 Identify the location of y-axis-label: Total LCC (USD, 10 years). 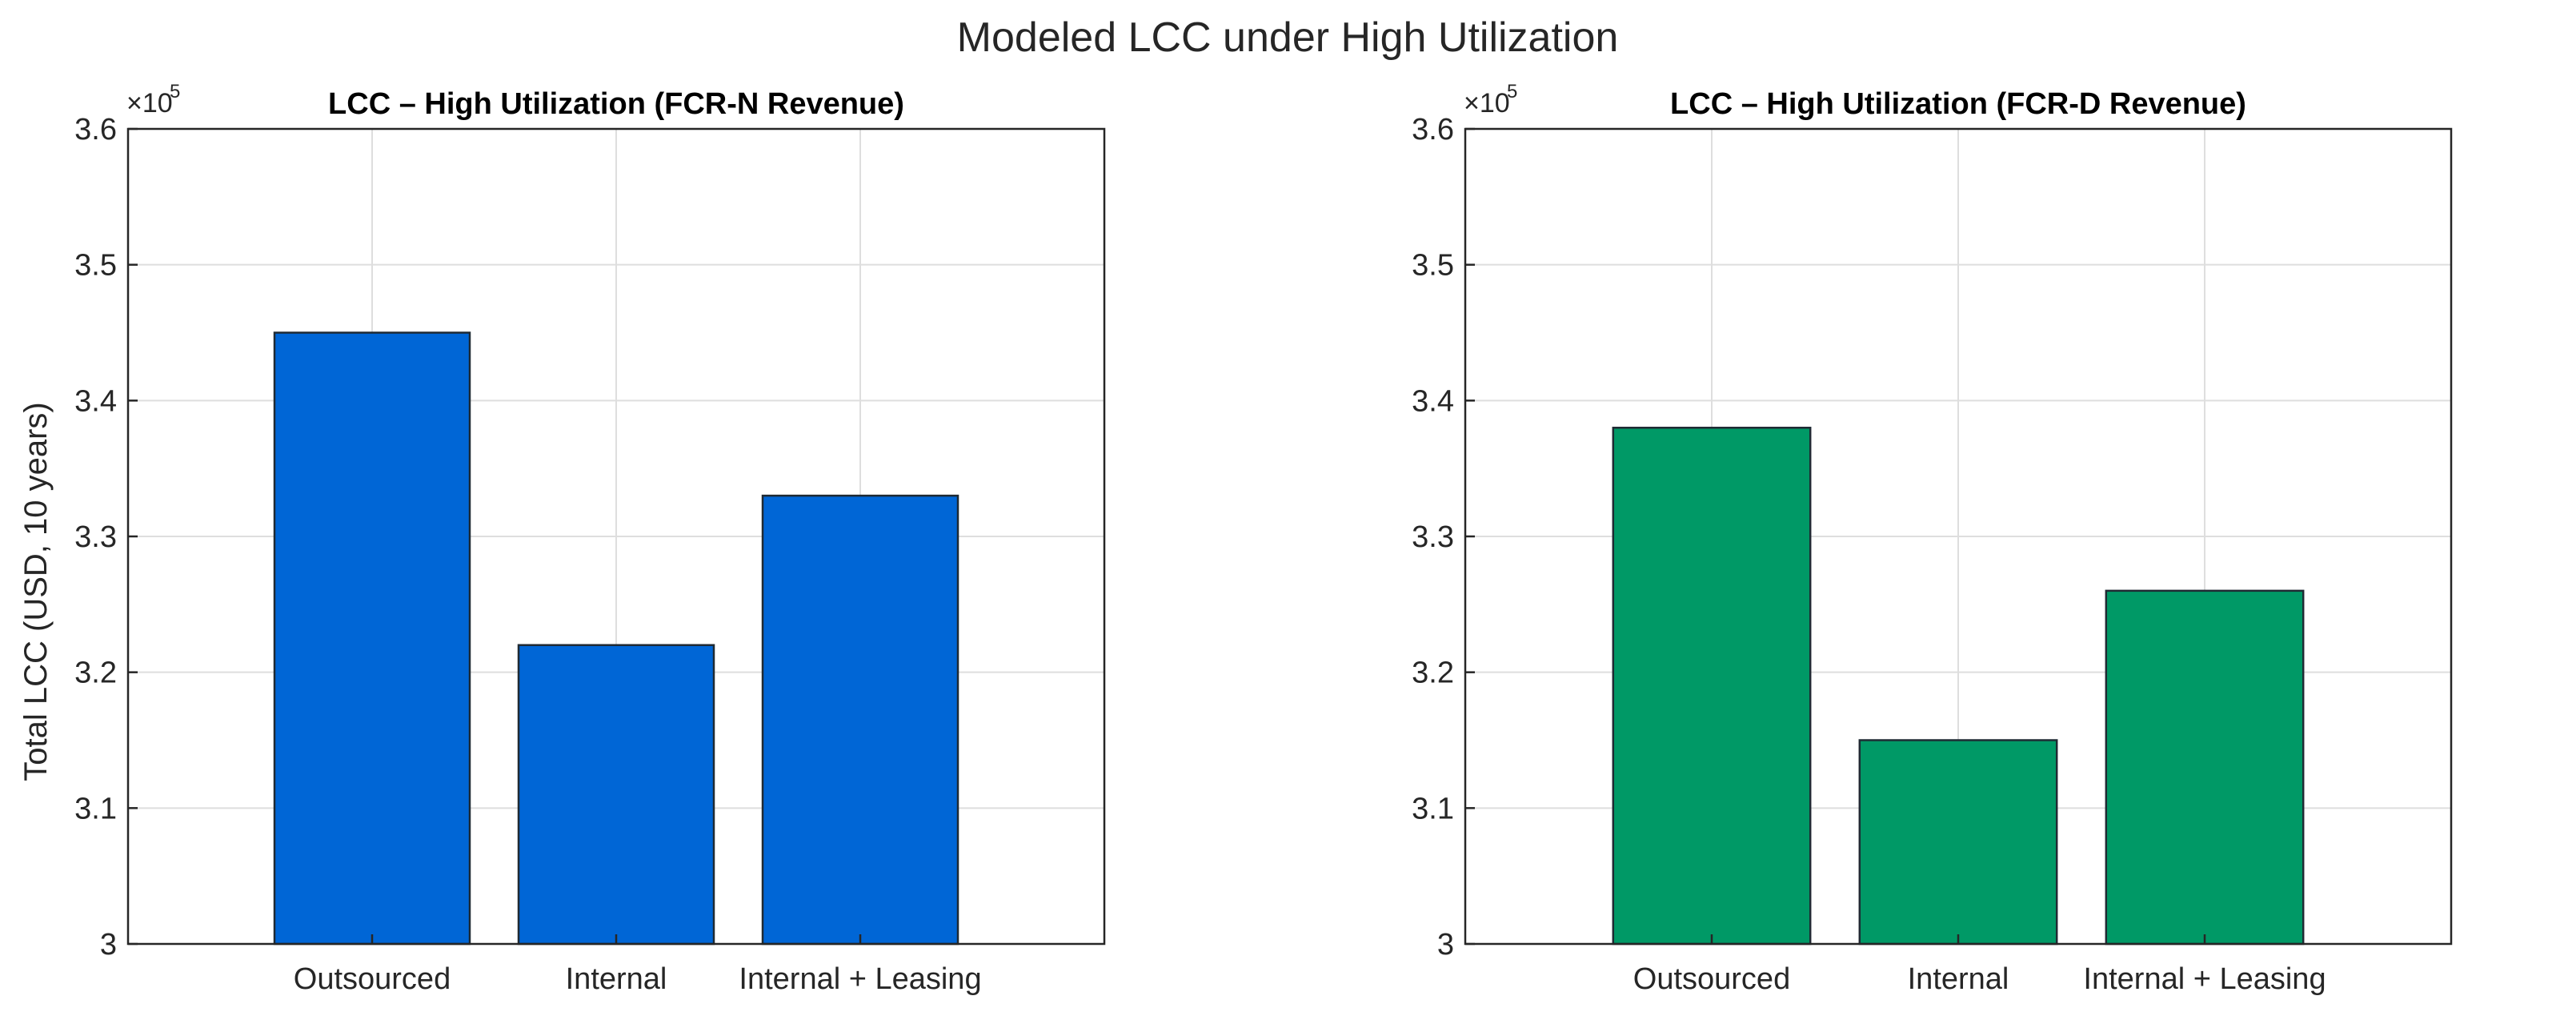
(36, 591).